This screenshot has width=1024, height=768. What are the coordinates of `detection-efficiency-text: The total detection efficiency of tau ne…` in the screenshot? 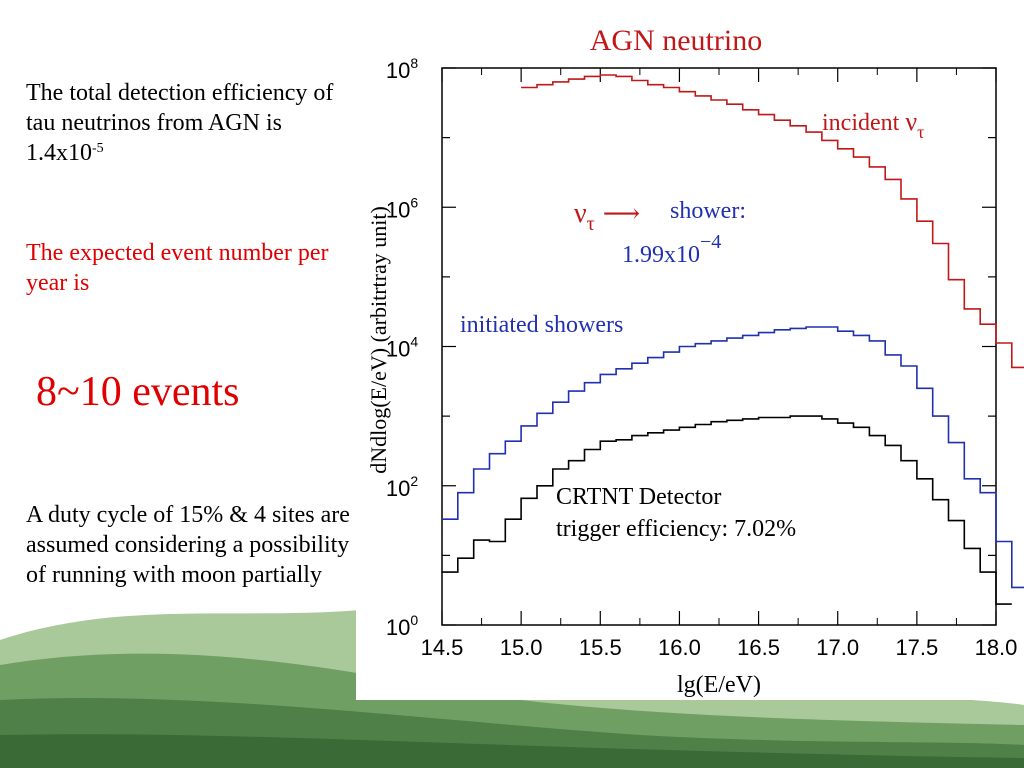 It's located at (180, 123).